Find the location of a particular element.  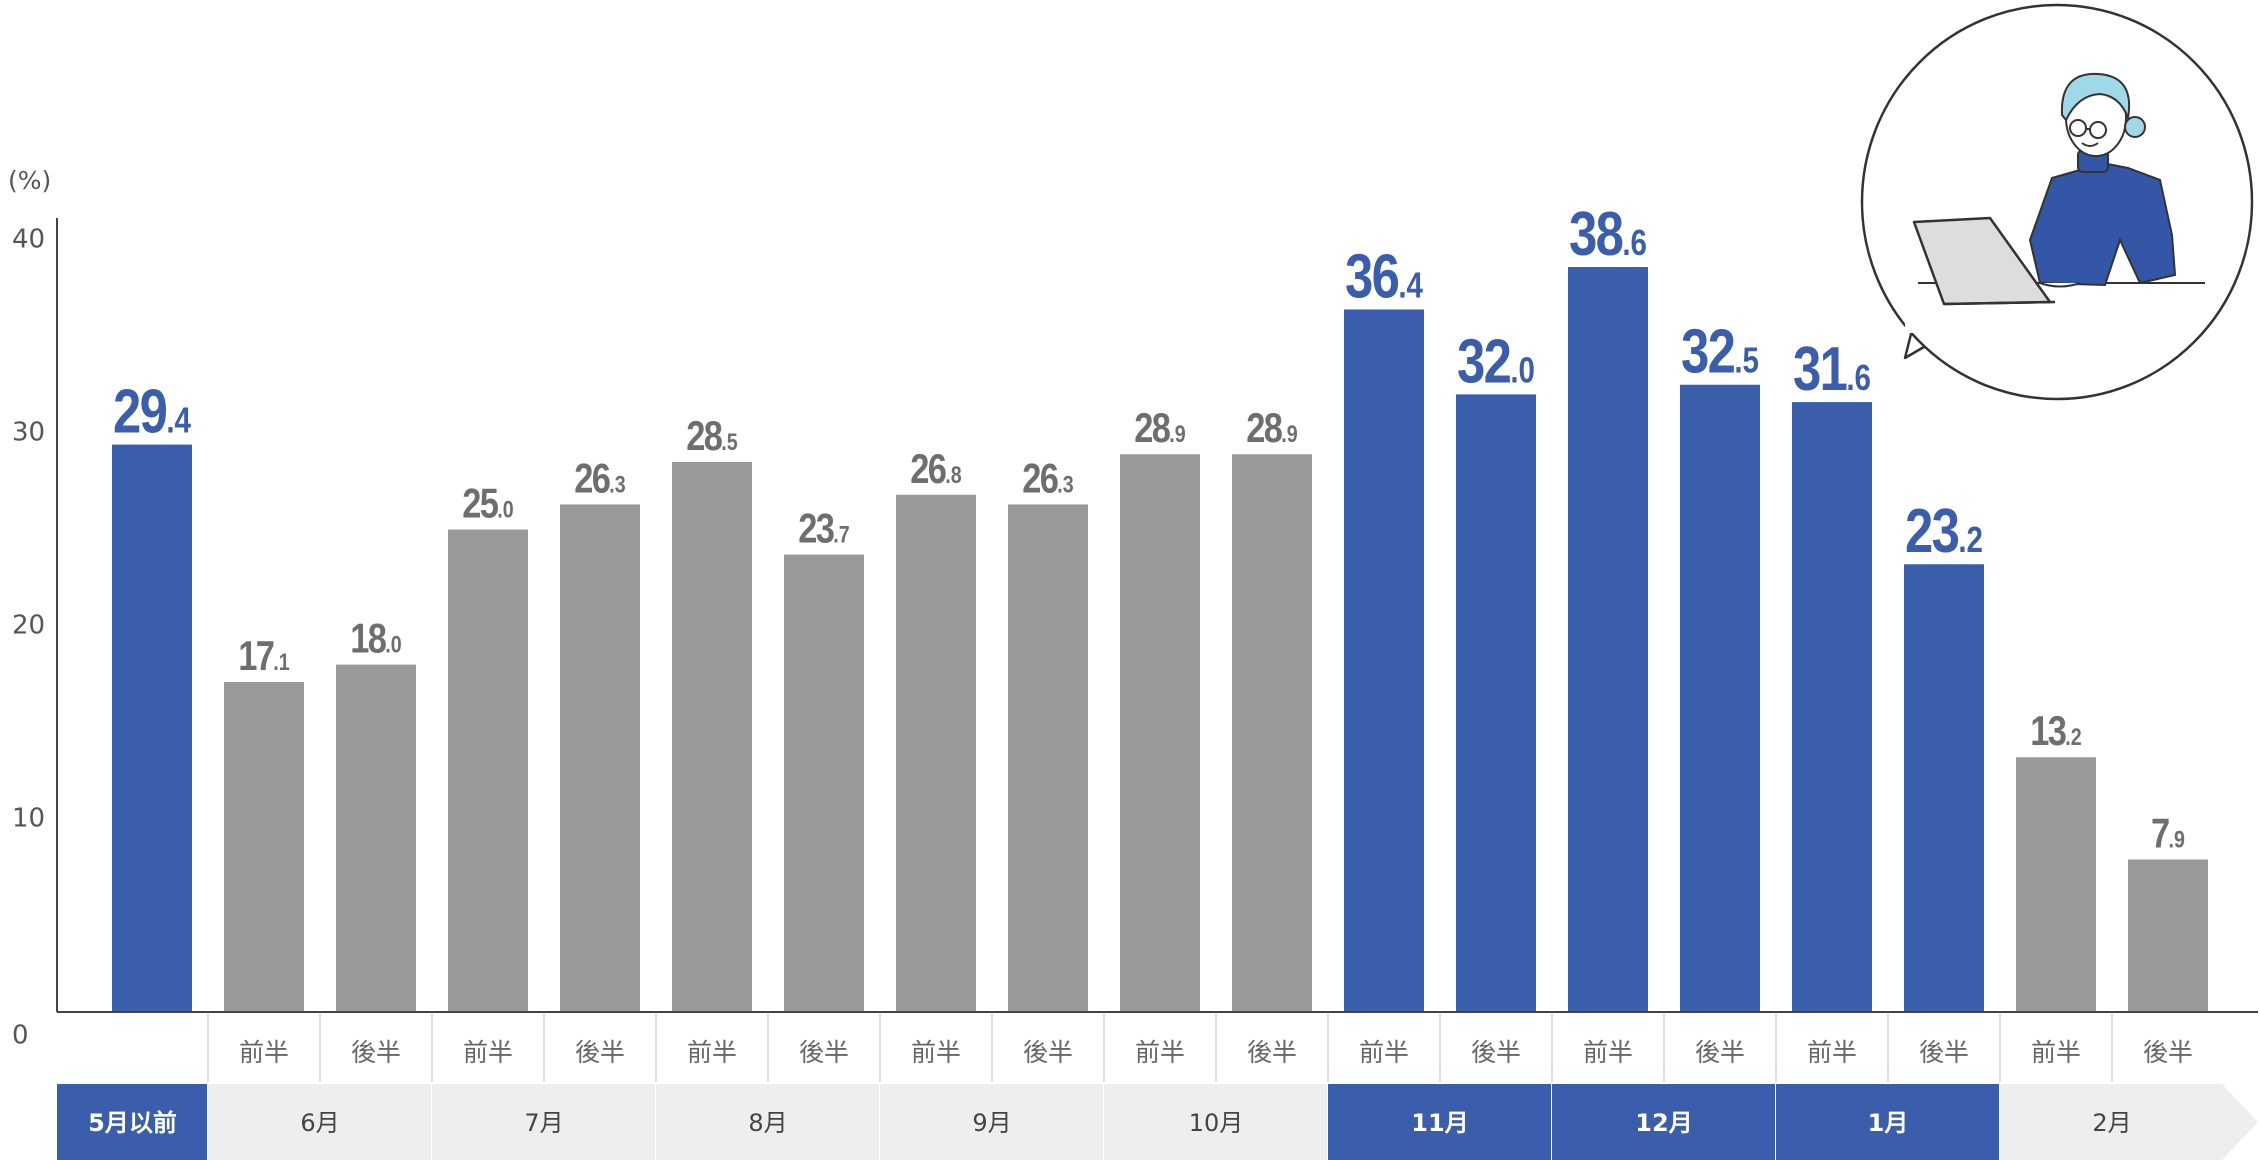

value-label: 25.0 is located at coordinates (487, 503).